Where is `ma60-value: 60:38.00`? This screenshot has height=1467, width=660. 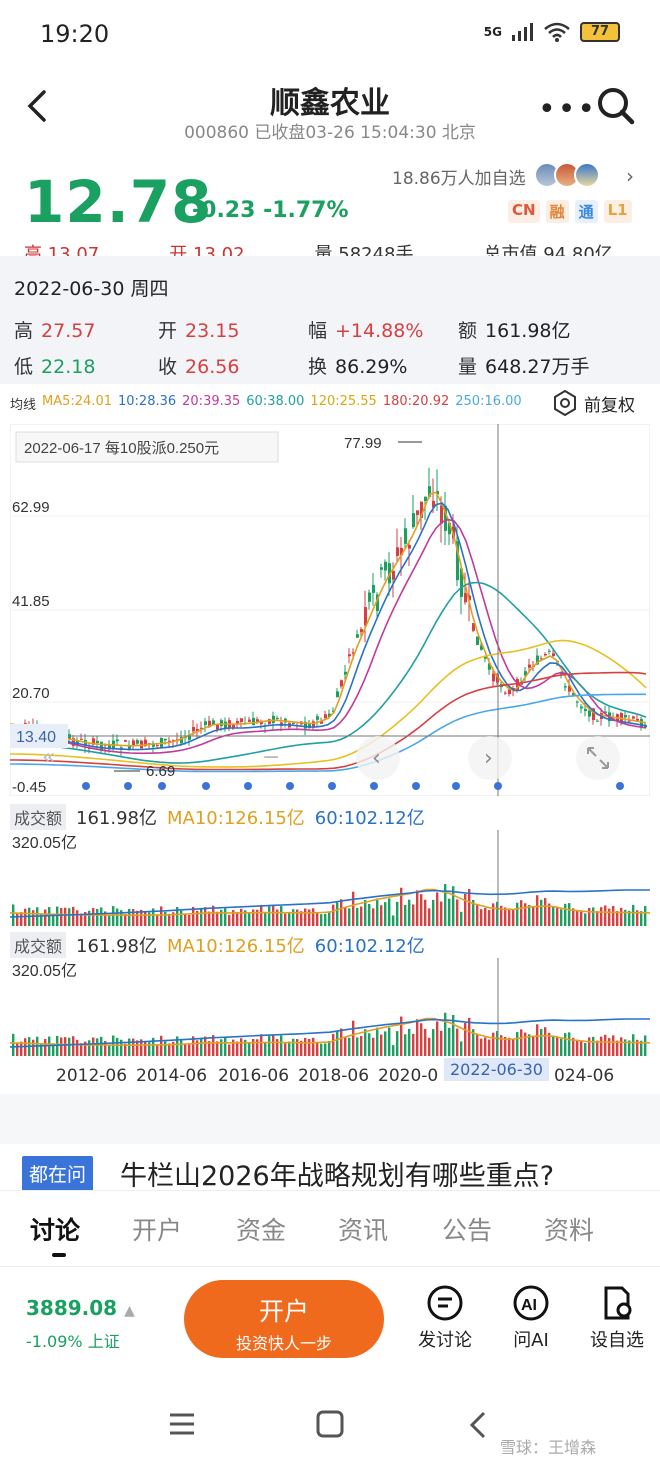 ma60-value: 60:38.00 is located at coordinates (275, 401).